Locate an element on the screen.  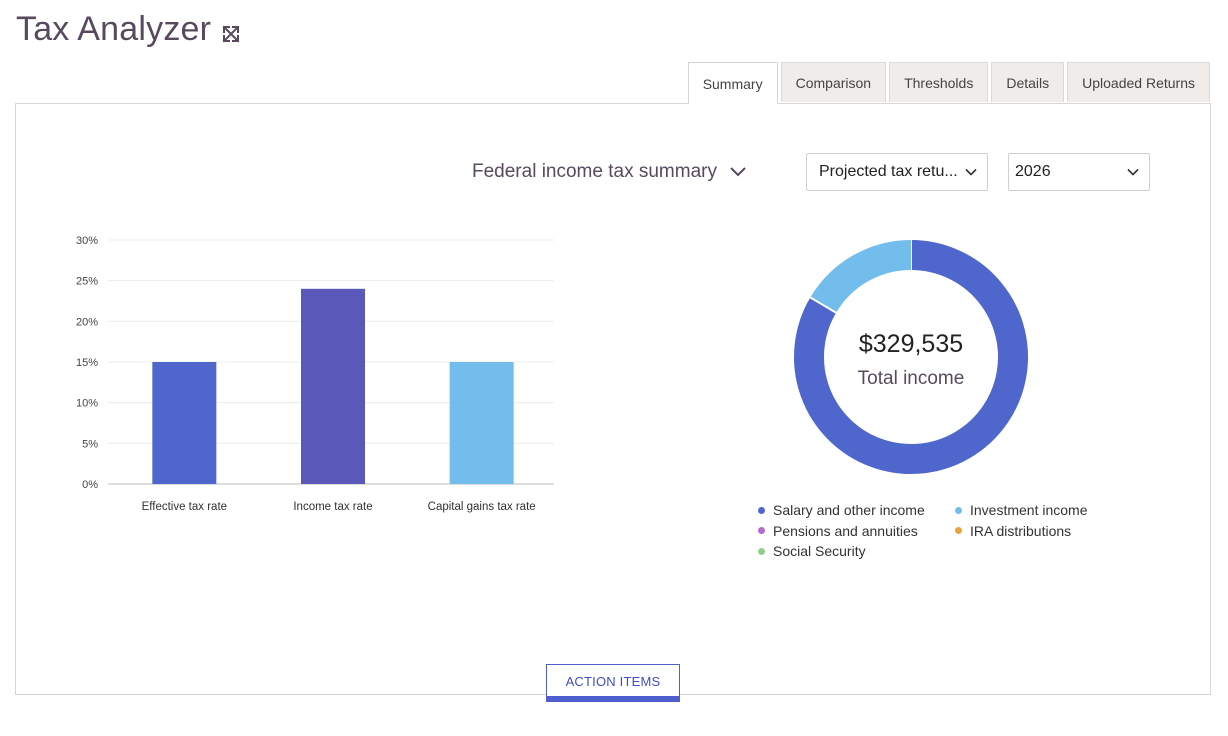
year-value: 2026 is located at coordinates (1033, 171).